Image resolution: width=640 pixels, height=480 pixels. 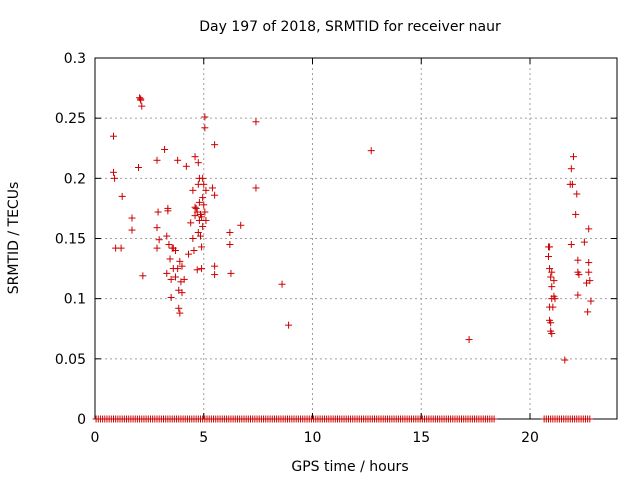 What do you see at coordinates (95, 438) in the screenshot?
I see `x-tick-label: 0` at bounding box center [95, 438].